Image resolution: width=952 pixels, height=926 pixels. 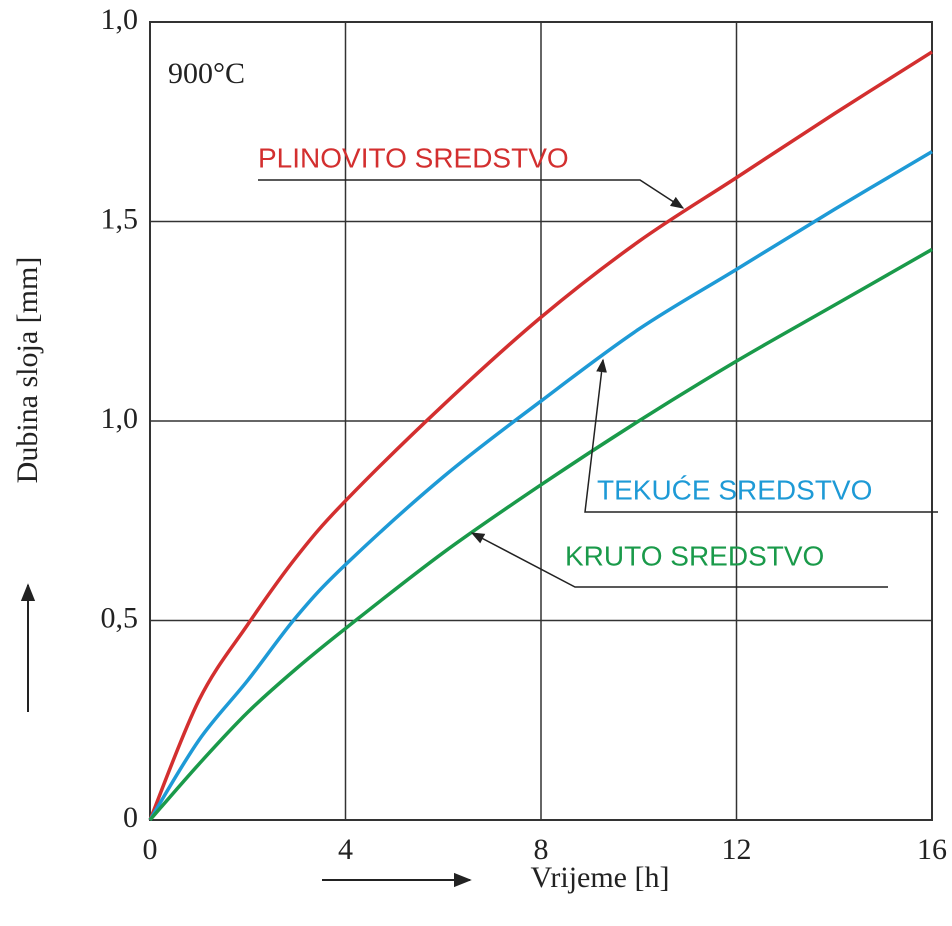 What do you see at coordinates (413, 157) in the screenshot?
I see `series-label: PLINOVITO SREDSTVO` at bounding box center [413, 157].